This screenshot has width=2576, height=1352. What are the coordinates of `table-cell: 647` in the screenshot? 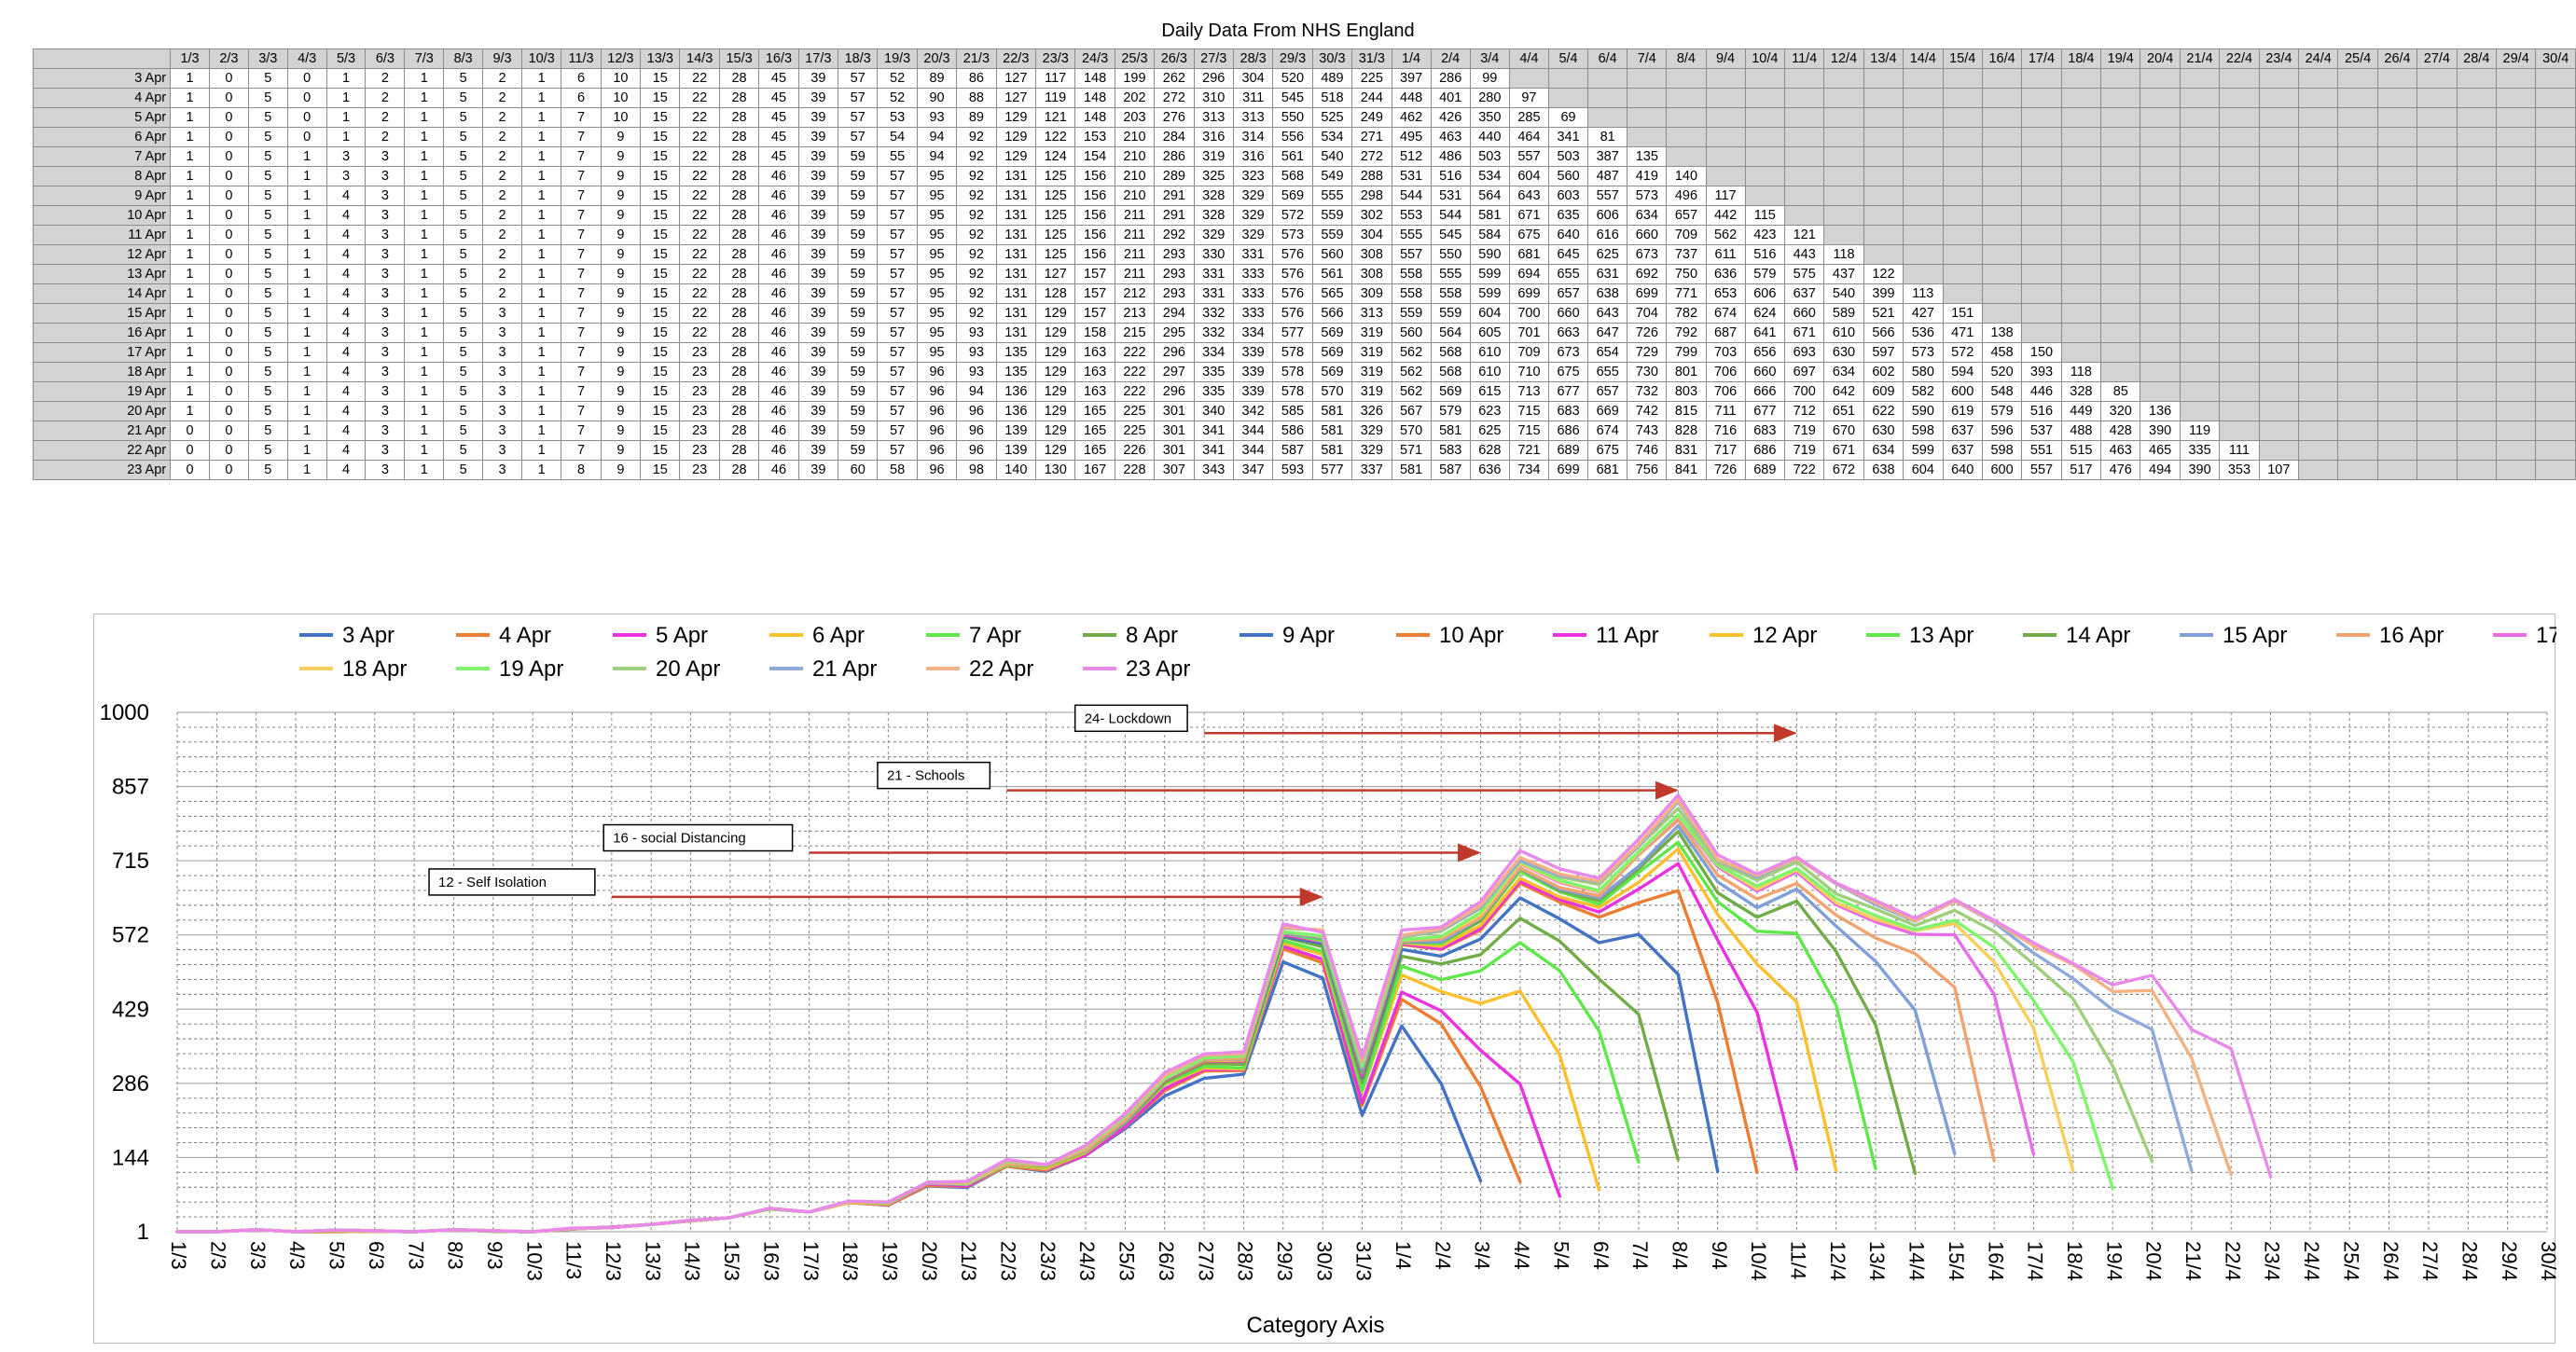 It's located at (1607, 333).